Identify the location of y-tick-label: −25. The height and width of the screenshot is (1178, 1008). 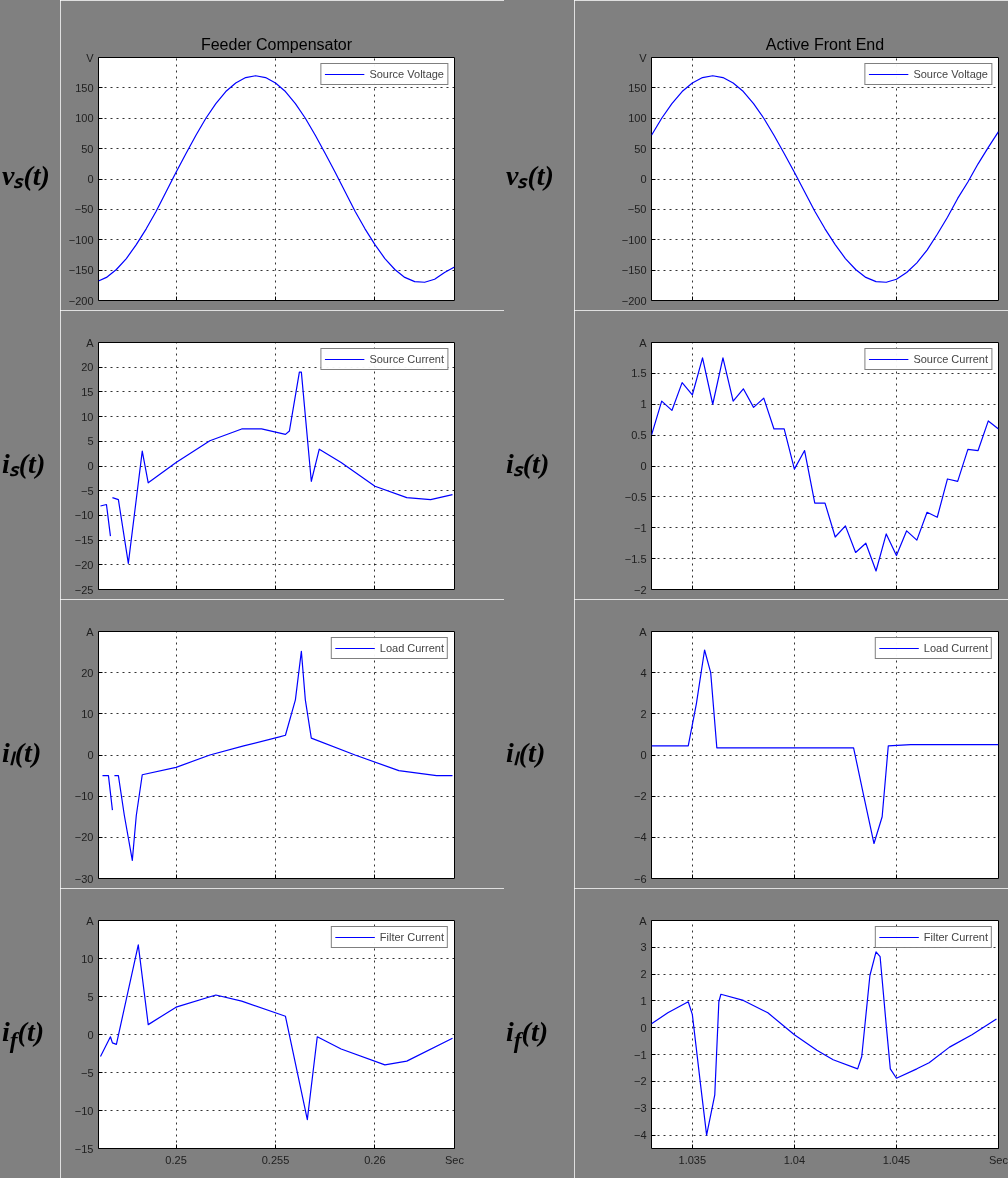
(84, 589).